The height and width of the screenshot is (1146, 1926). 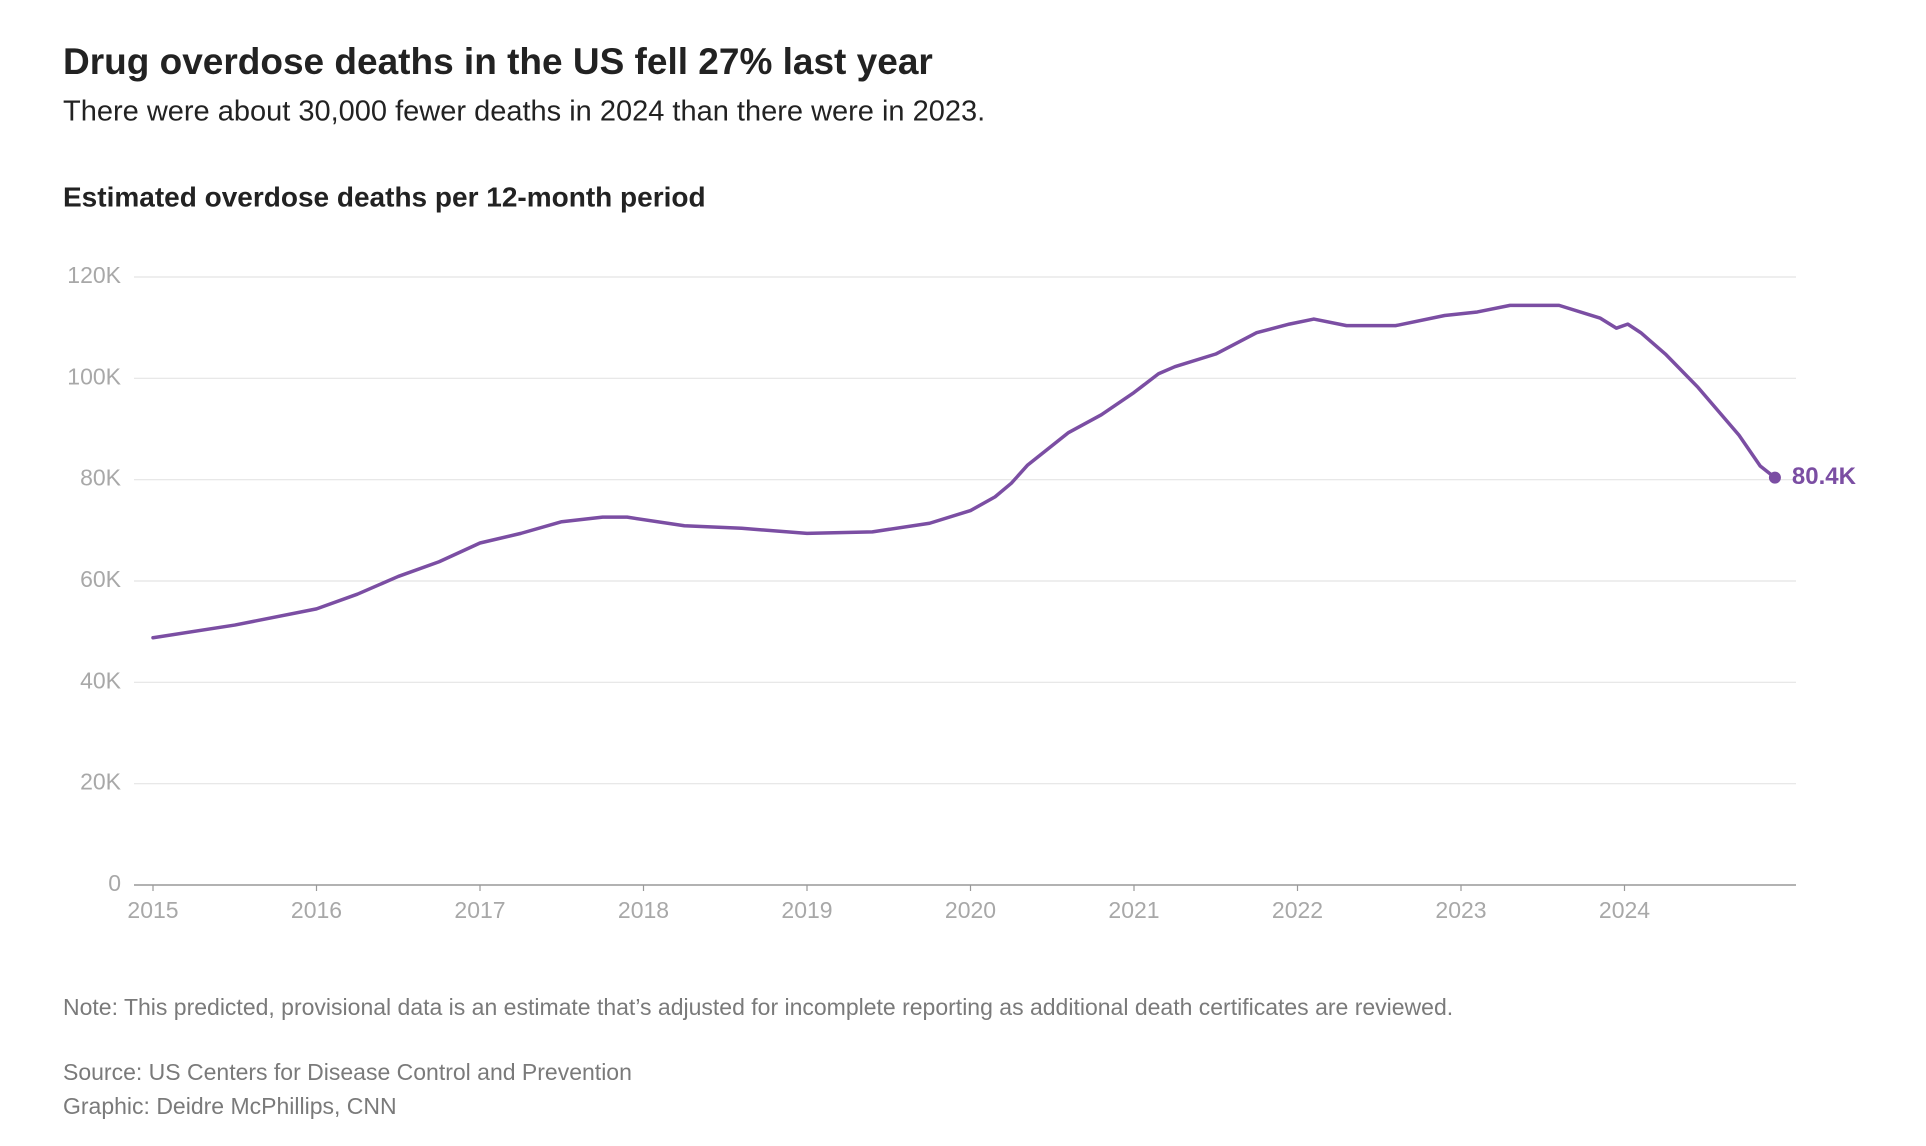 I want to click on y-tick-label: 80K, so click(x=101, y=478).